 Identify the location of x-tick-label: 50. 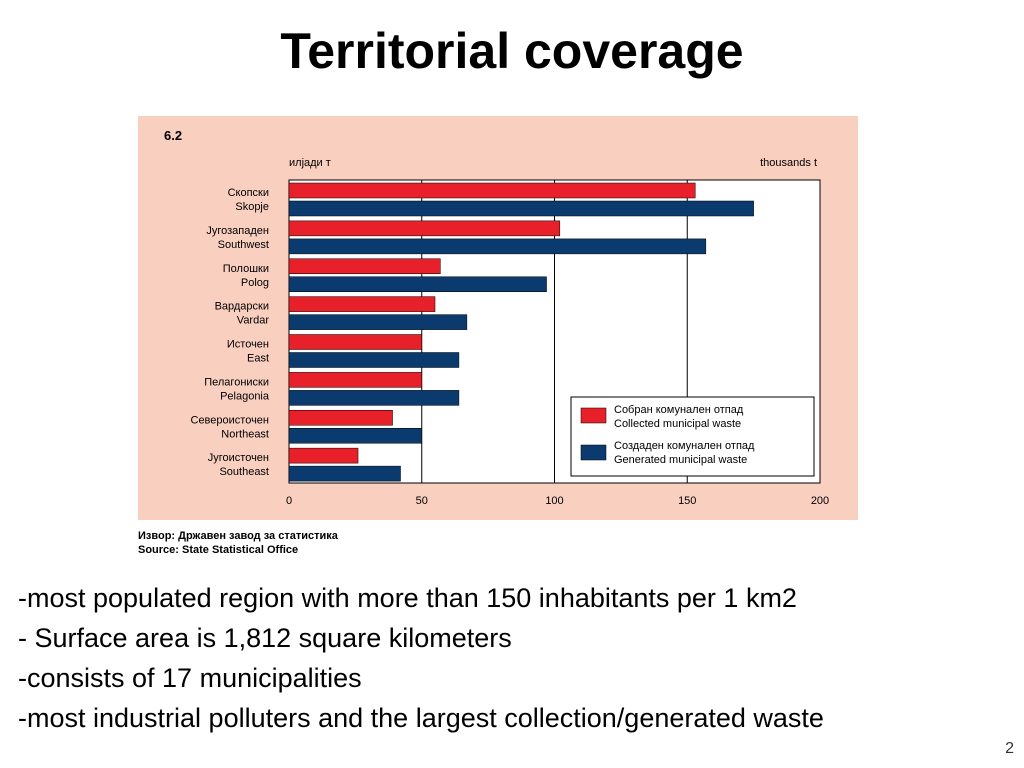
(422, 501).